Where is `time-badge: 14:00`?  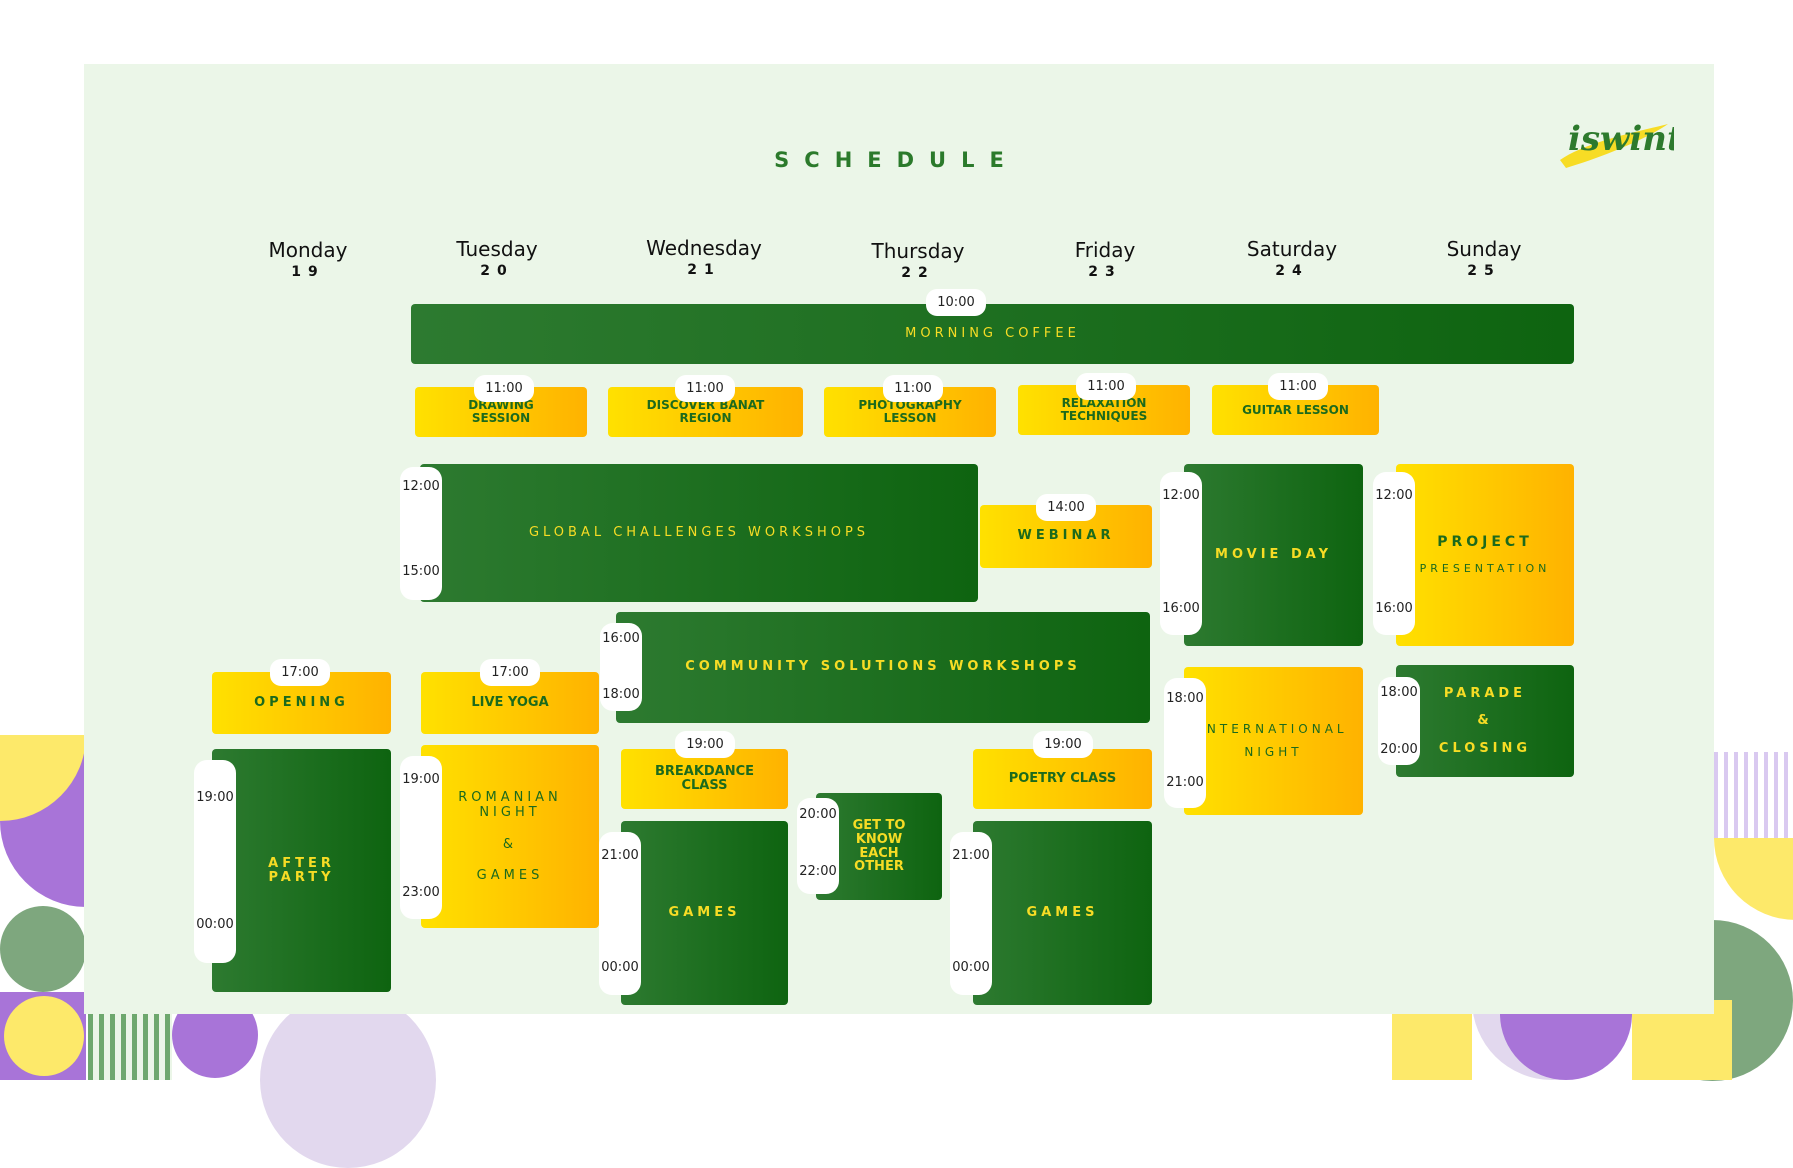 time-badge: 14:00 is located at coordinates (1066, 507).